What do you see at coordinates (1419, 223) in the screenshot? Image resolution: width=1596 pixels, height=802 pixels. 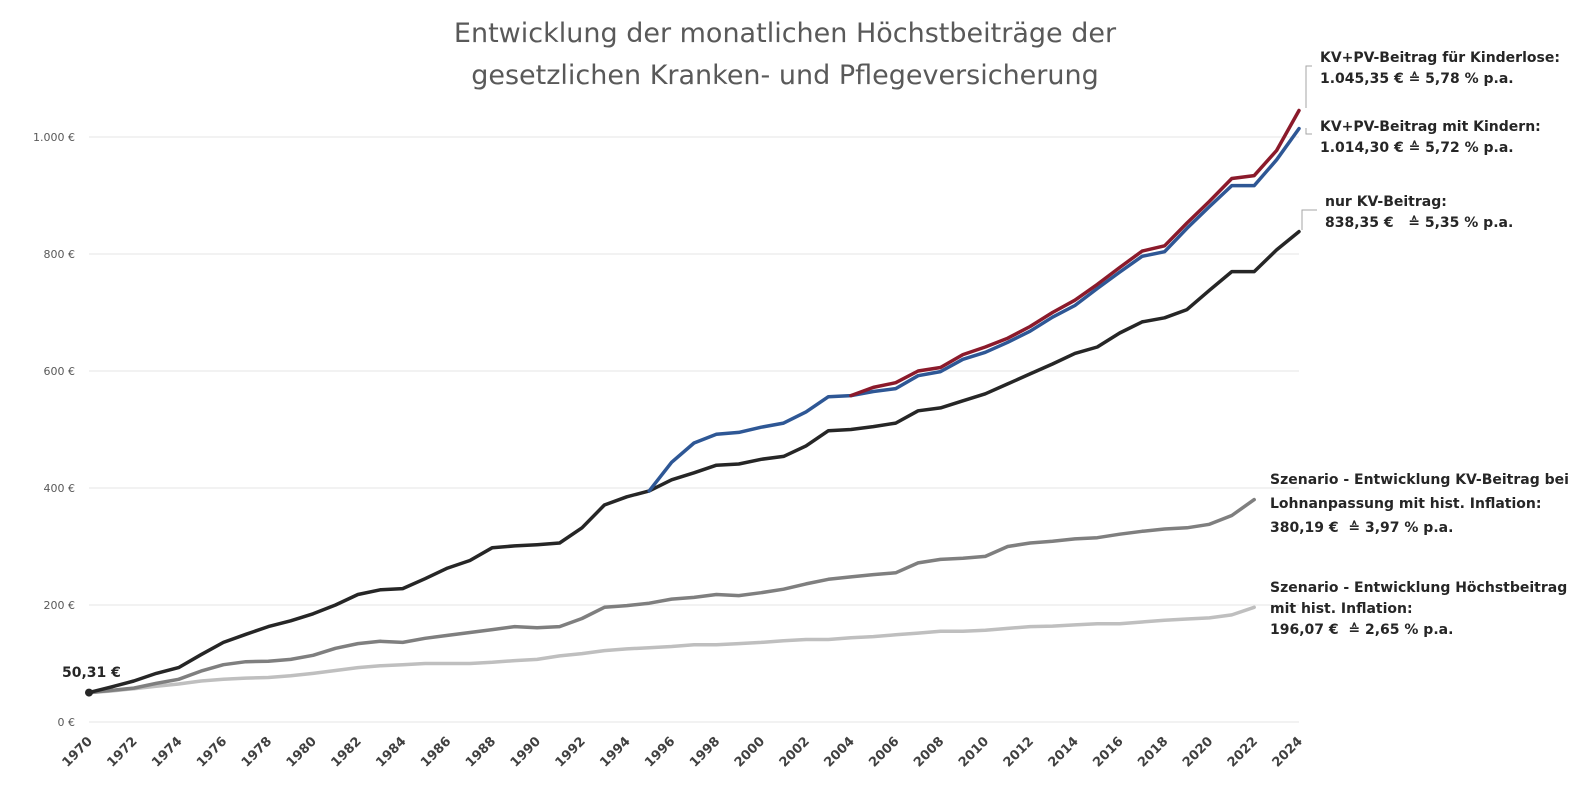 I see `series-annotation-2-line-1: 838,35 € ≙ 5,35 % p.a.` at bounding box center [1419, 223].